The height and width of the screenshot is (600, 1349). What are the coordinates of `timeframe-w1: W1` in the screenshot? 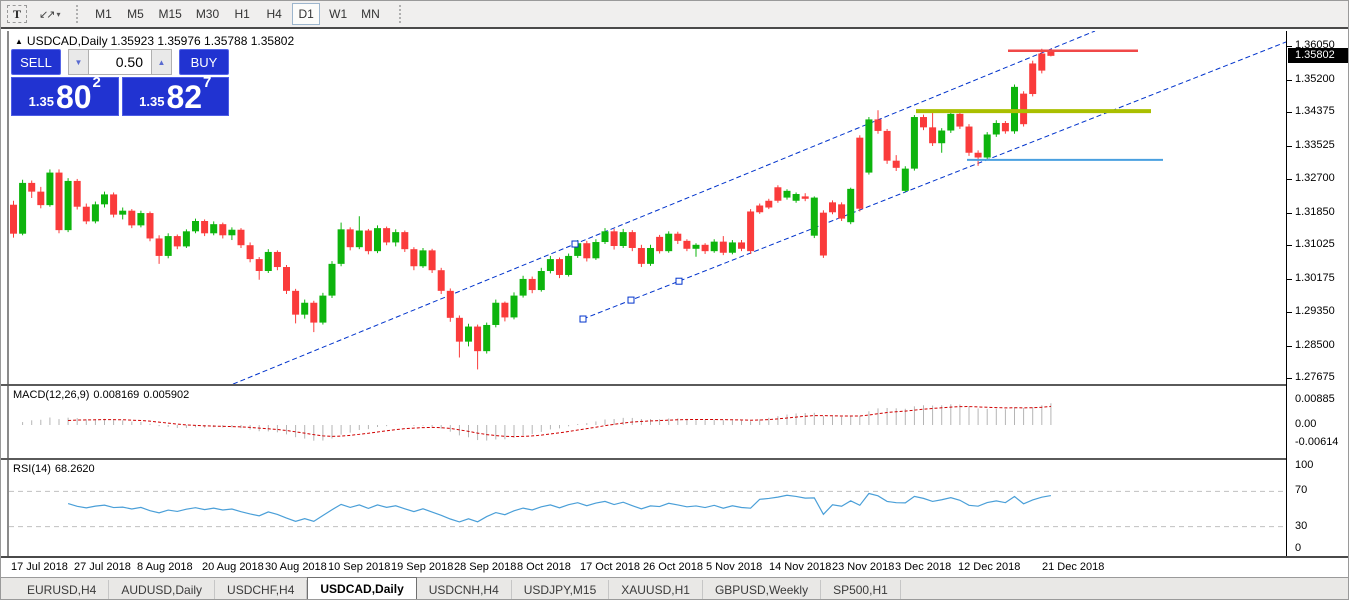 It's located at (338, 14).